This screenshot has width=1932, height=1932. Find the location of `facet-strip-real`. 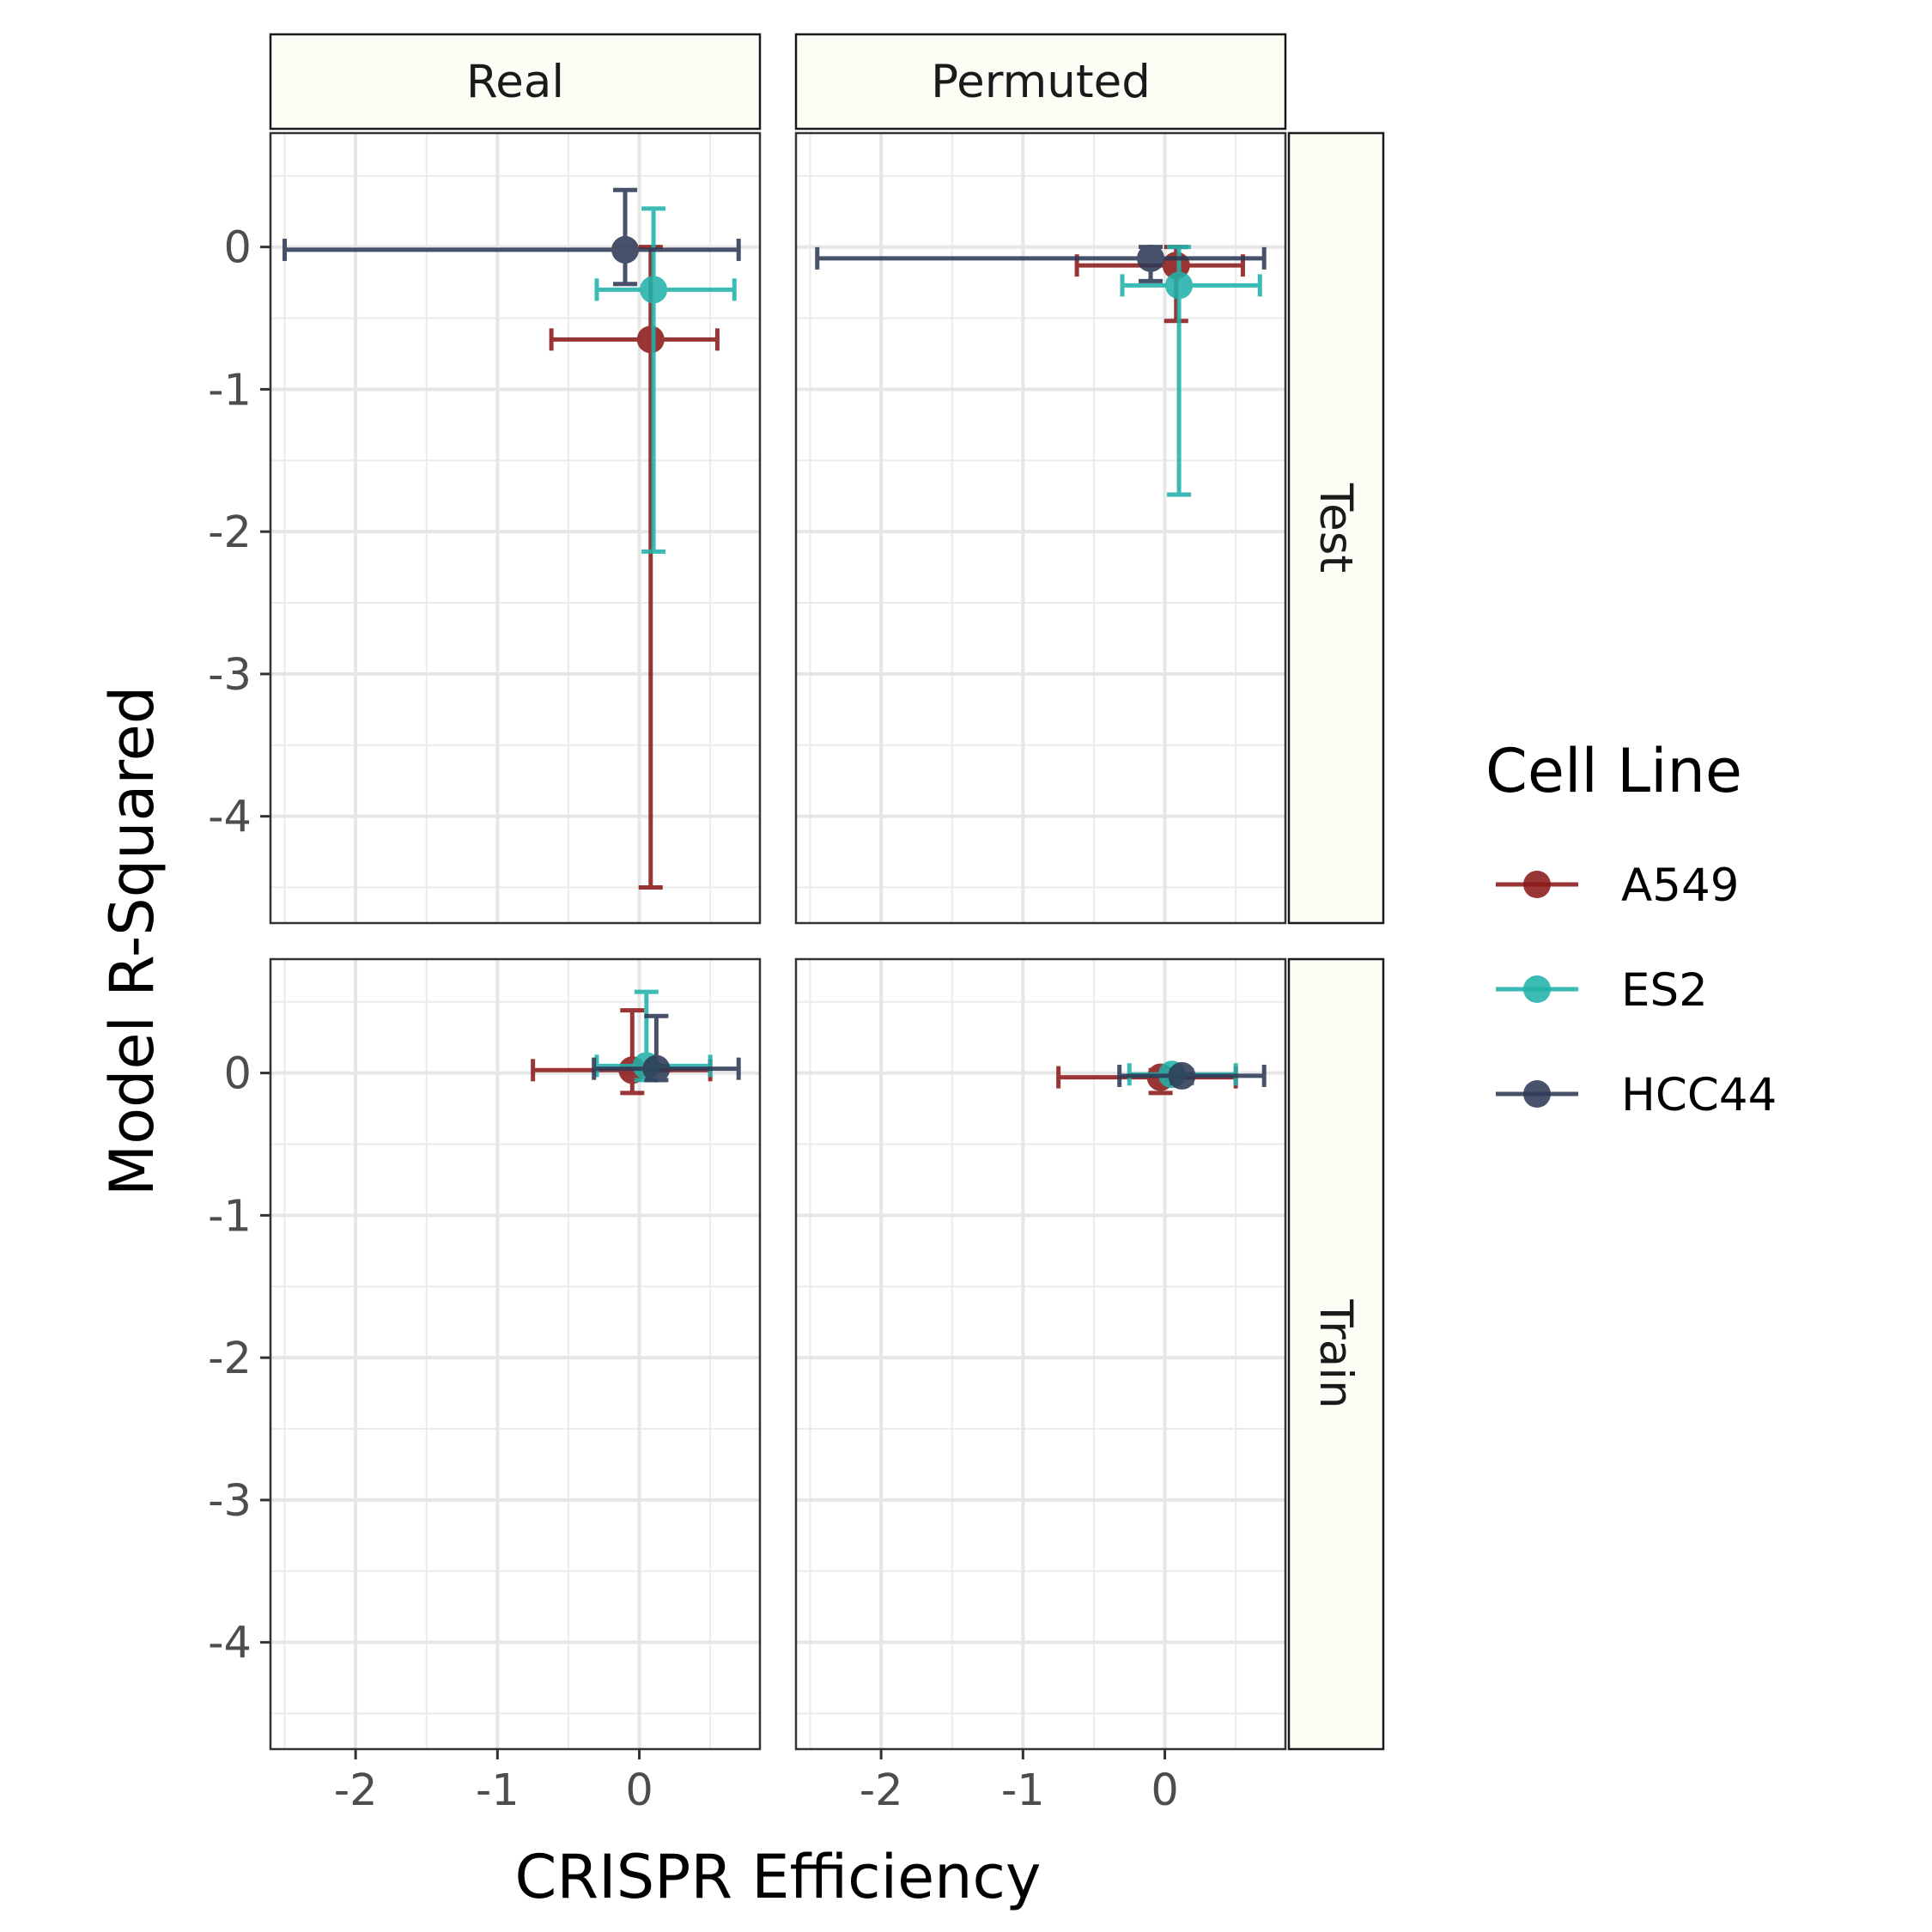

facet-strip-real is located at coordinates (515, 82).